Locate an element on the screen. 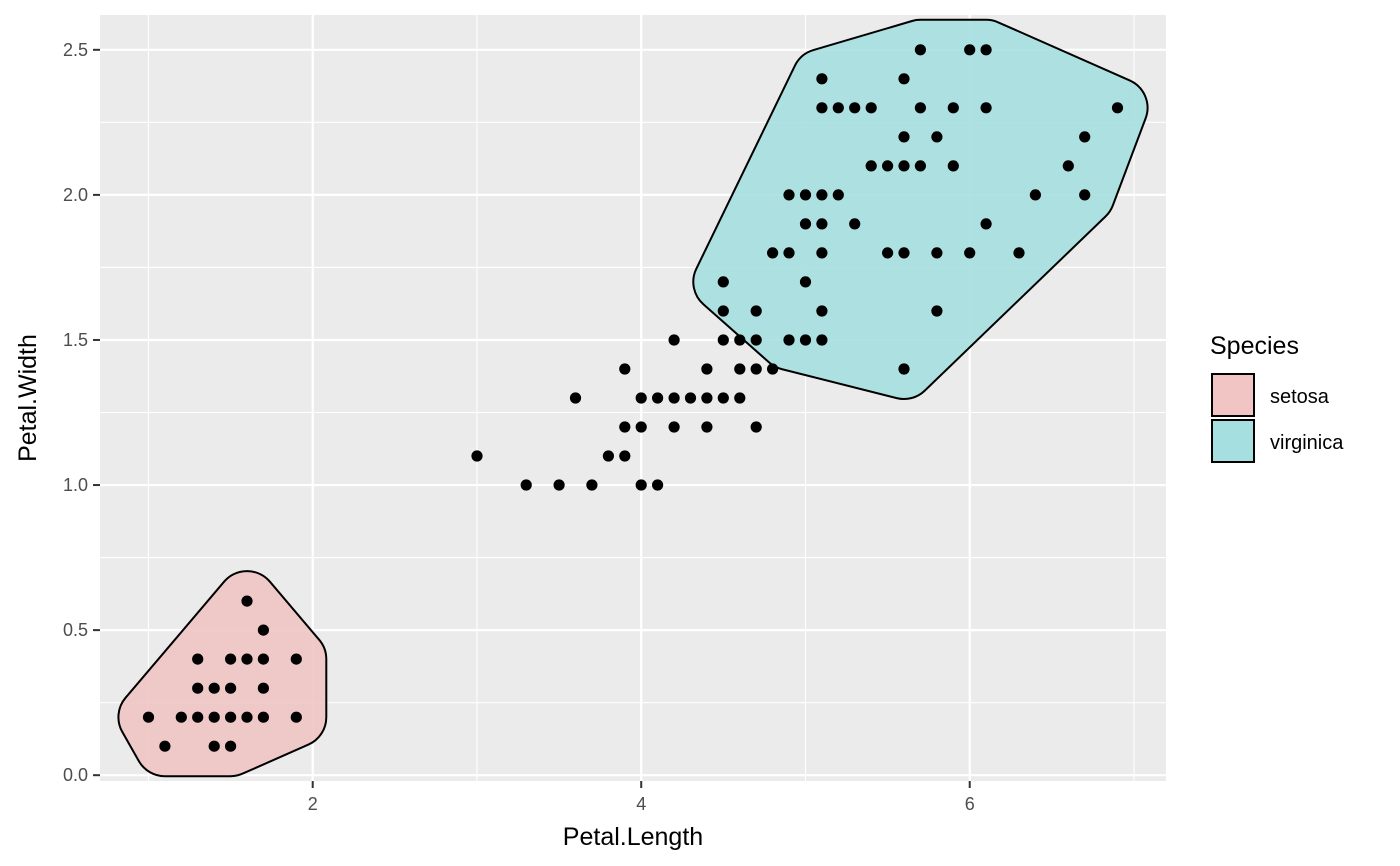  legend-label-setosa: setosa is located at coordinates (1300, 397).